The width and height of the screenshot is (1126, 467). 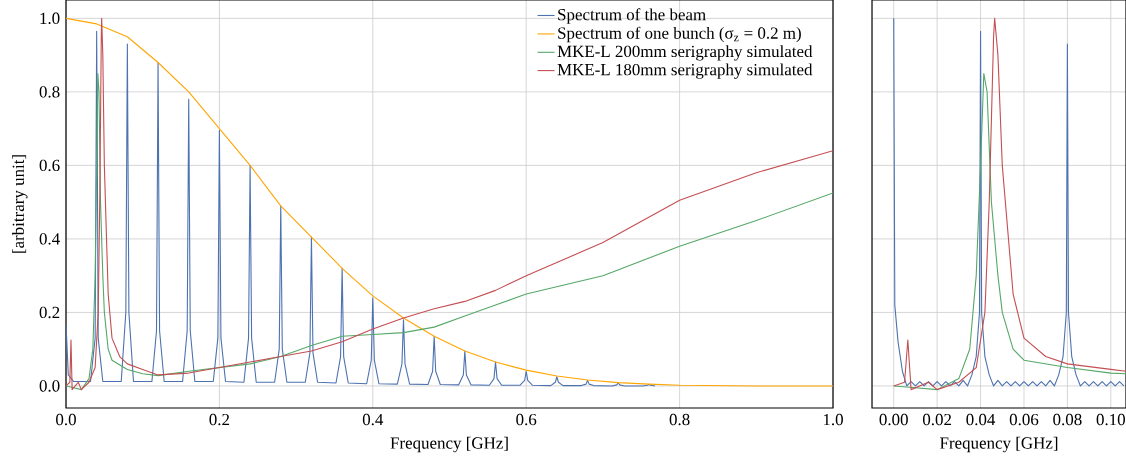 What do you see at coordinates (373, 419) in the screenshot?
I see `x-tick-label: 0.4` at bounding box center [373, 419].